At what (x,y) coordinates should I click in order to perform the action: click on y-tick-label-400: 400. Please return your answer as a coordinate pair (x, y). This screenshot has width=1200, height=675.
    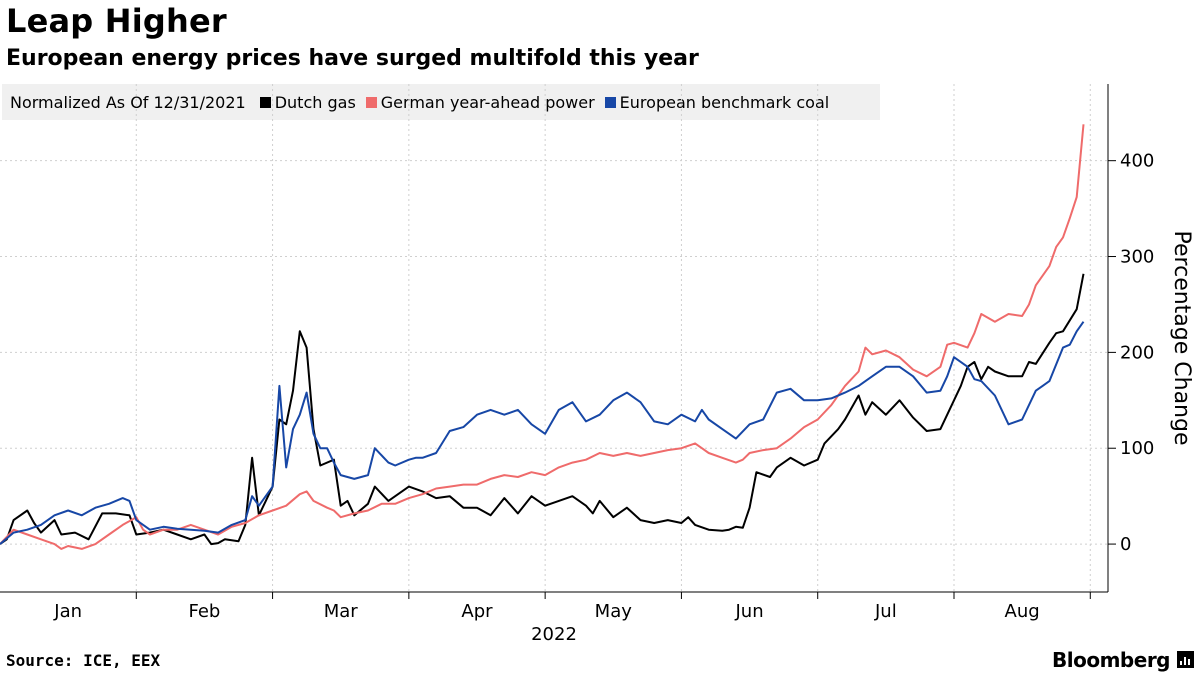
    Looking at the image, I should click on (1137, 161).